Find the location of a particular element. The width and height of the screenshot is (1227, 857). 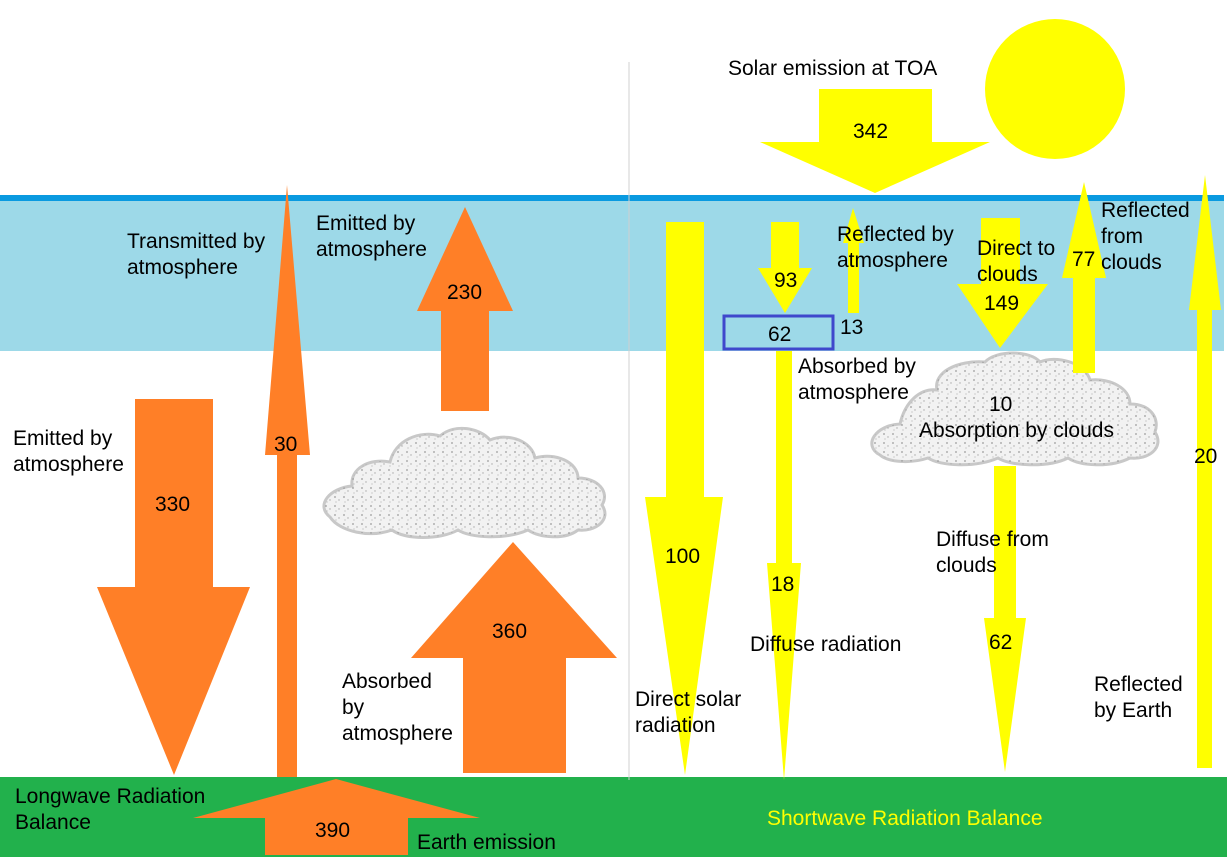

emitted-up-label-line2: atmosphere is located at coordinates (371, 249).